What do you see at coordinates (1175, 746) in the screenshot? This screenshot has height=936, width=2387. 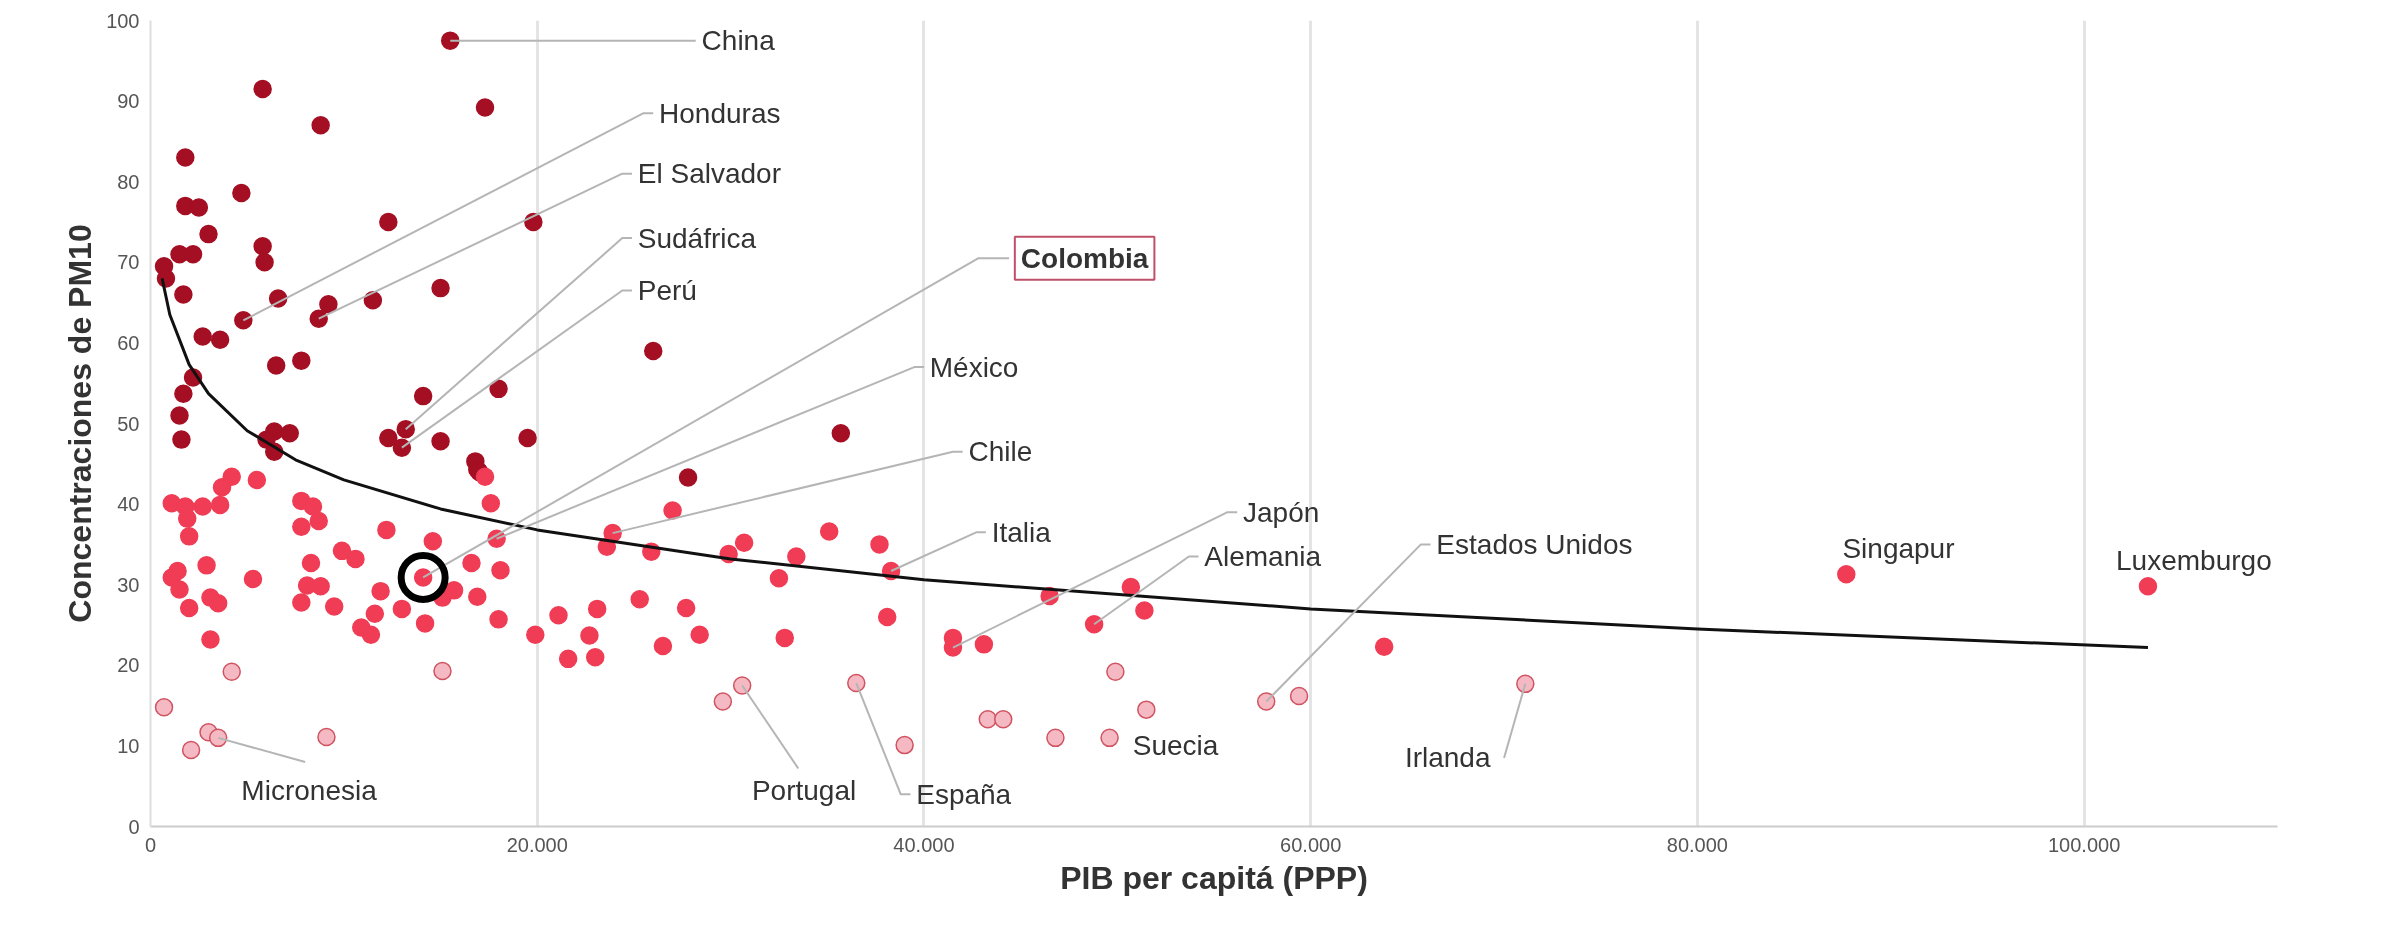 I see `annotation: Suecia` at bounding box center [1175, 746].